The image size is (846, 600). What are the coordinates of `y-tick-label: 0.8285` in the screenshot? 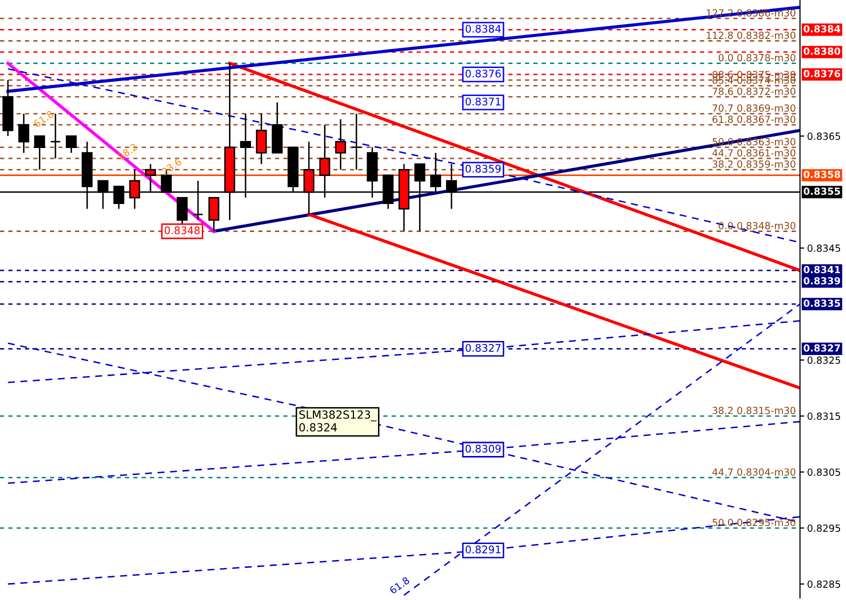 It's located at (824, 584).